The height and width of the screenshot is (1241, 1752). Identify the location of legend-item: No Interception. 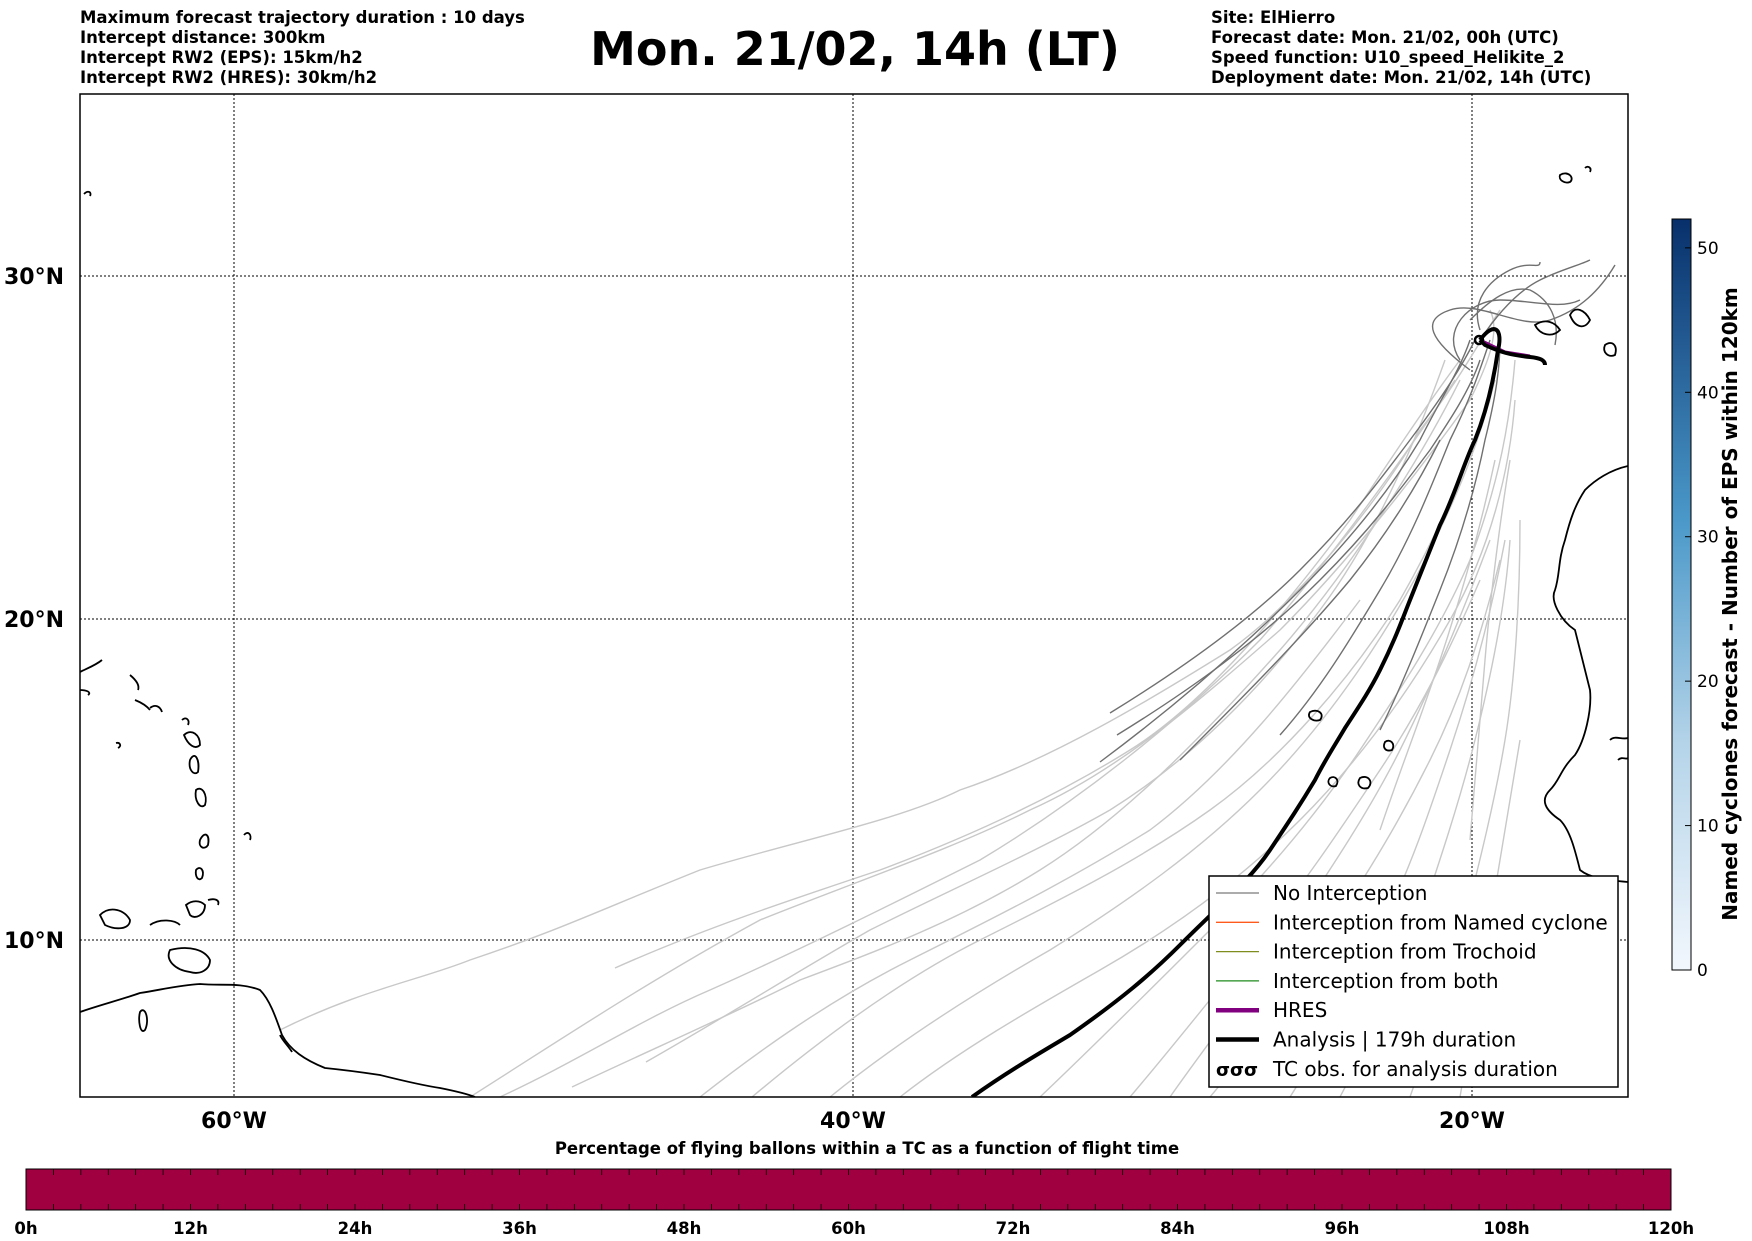
(1321, 893).